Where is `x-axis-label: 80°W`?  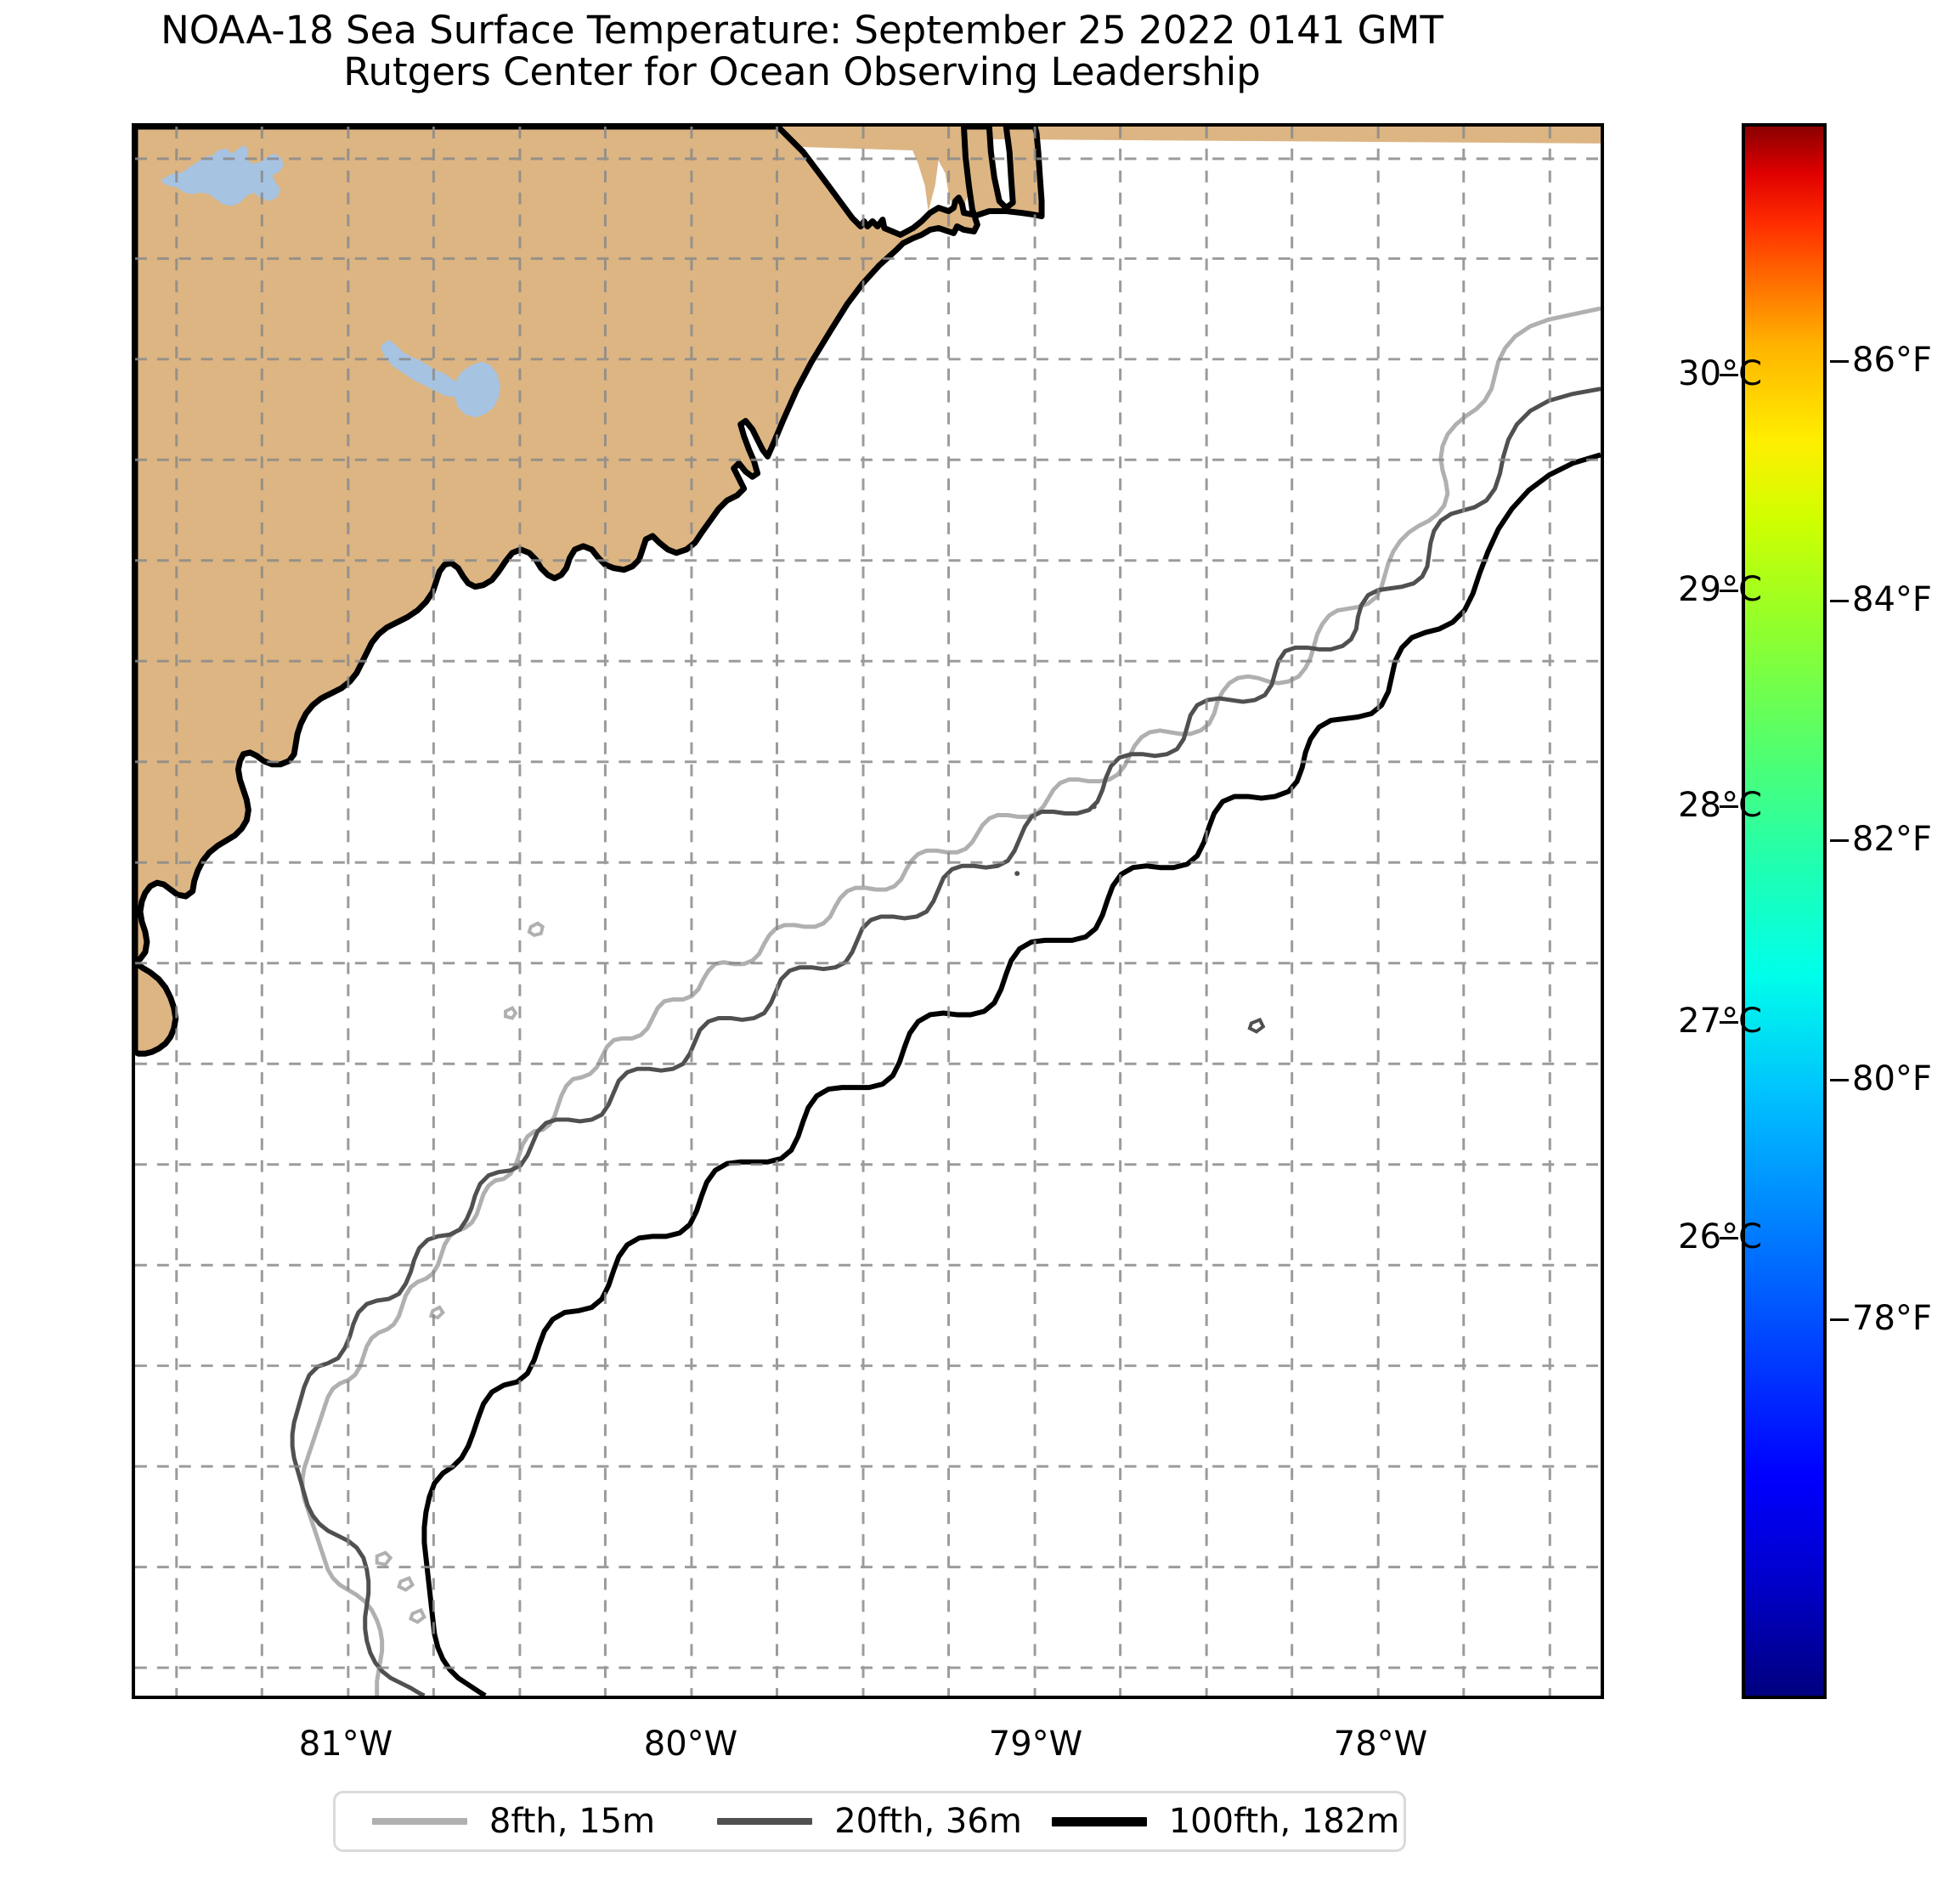 x-axis-label: 80°W is located at coordinates (691, 1745).